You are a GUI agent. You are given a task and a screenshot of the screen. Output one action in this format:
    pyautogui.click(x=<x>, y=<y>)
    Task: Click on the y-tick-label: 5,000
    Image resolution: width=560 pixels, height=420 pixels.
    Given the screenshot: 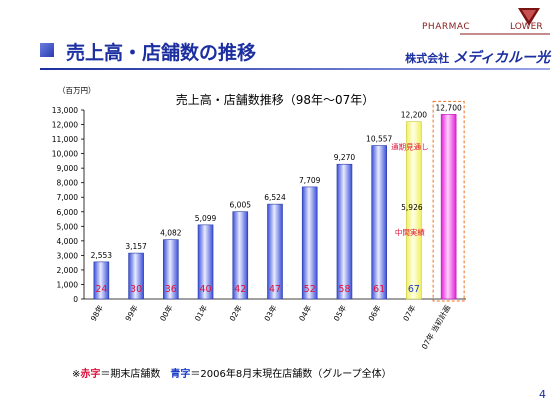 What is the action you would take?
    pyautogui.click(x=68, y=226)
    